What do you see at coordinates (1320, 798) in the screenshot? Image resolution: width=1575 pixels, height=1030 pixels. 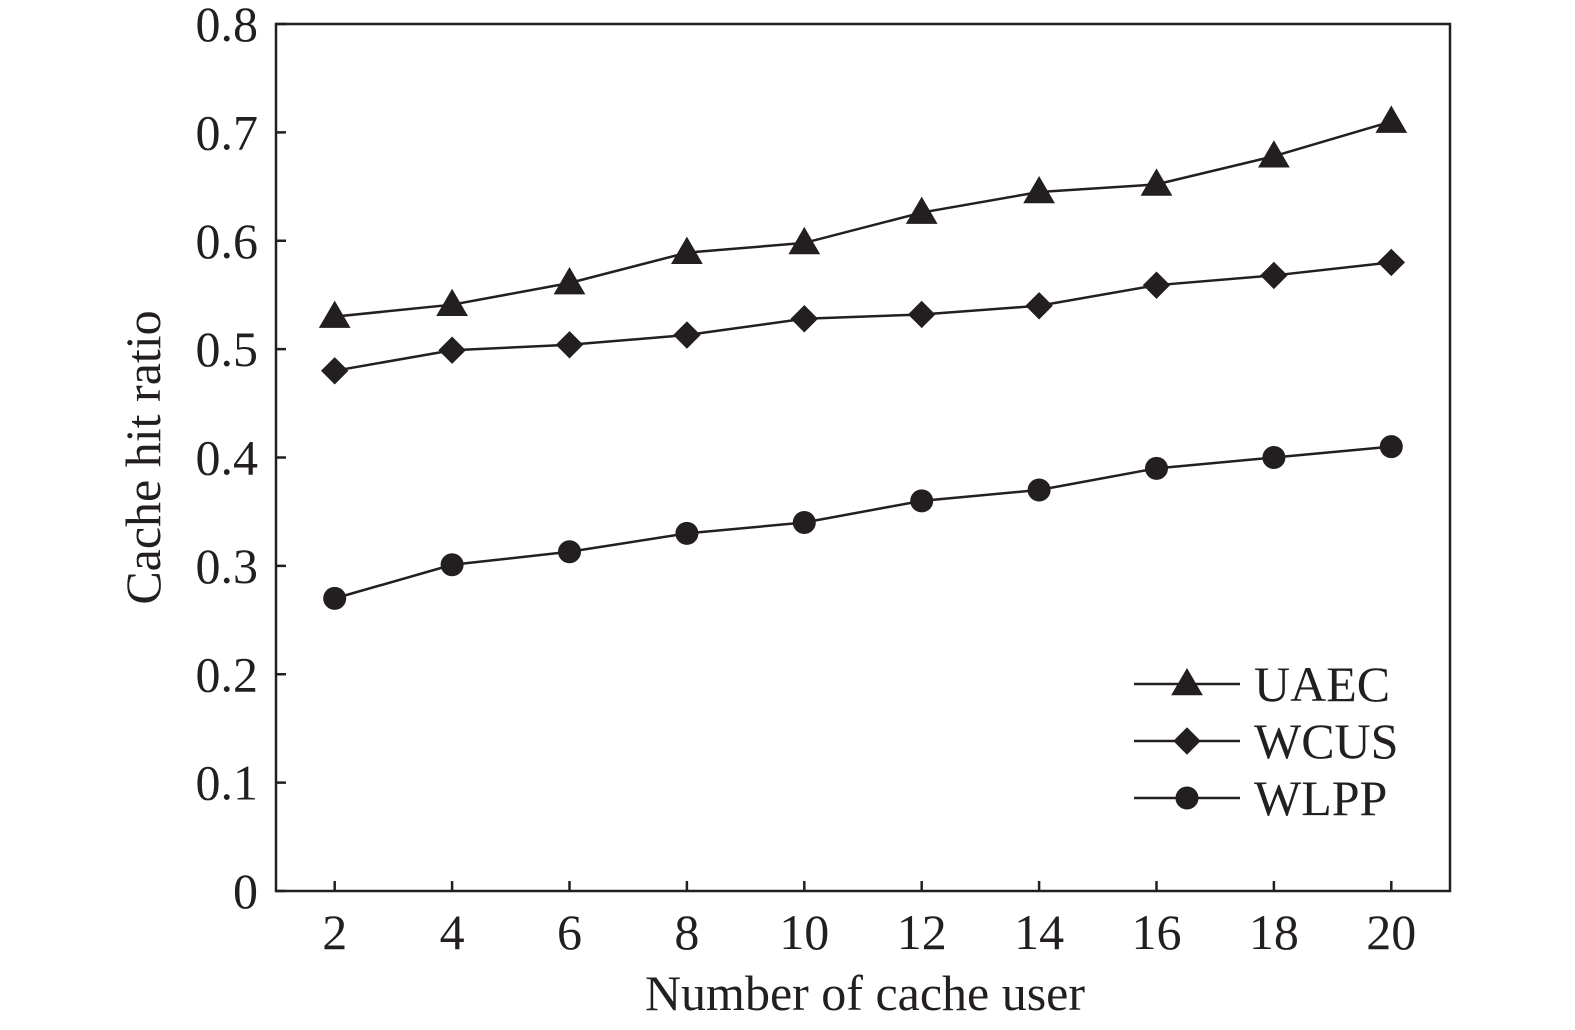 I see `legend-label-wlpp: WLPP` at bounding box center [1320, 798].